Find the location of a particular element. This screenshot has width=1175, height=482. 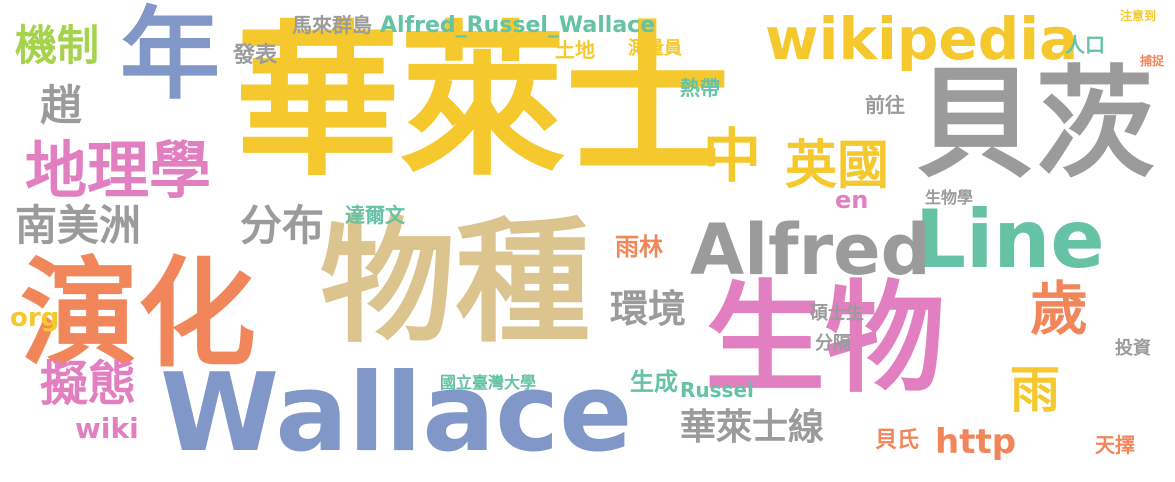

word-beishi: 貝氏 is located at coordinates (897, 440).